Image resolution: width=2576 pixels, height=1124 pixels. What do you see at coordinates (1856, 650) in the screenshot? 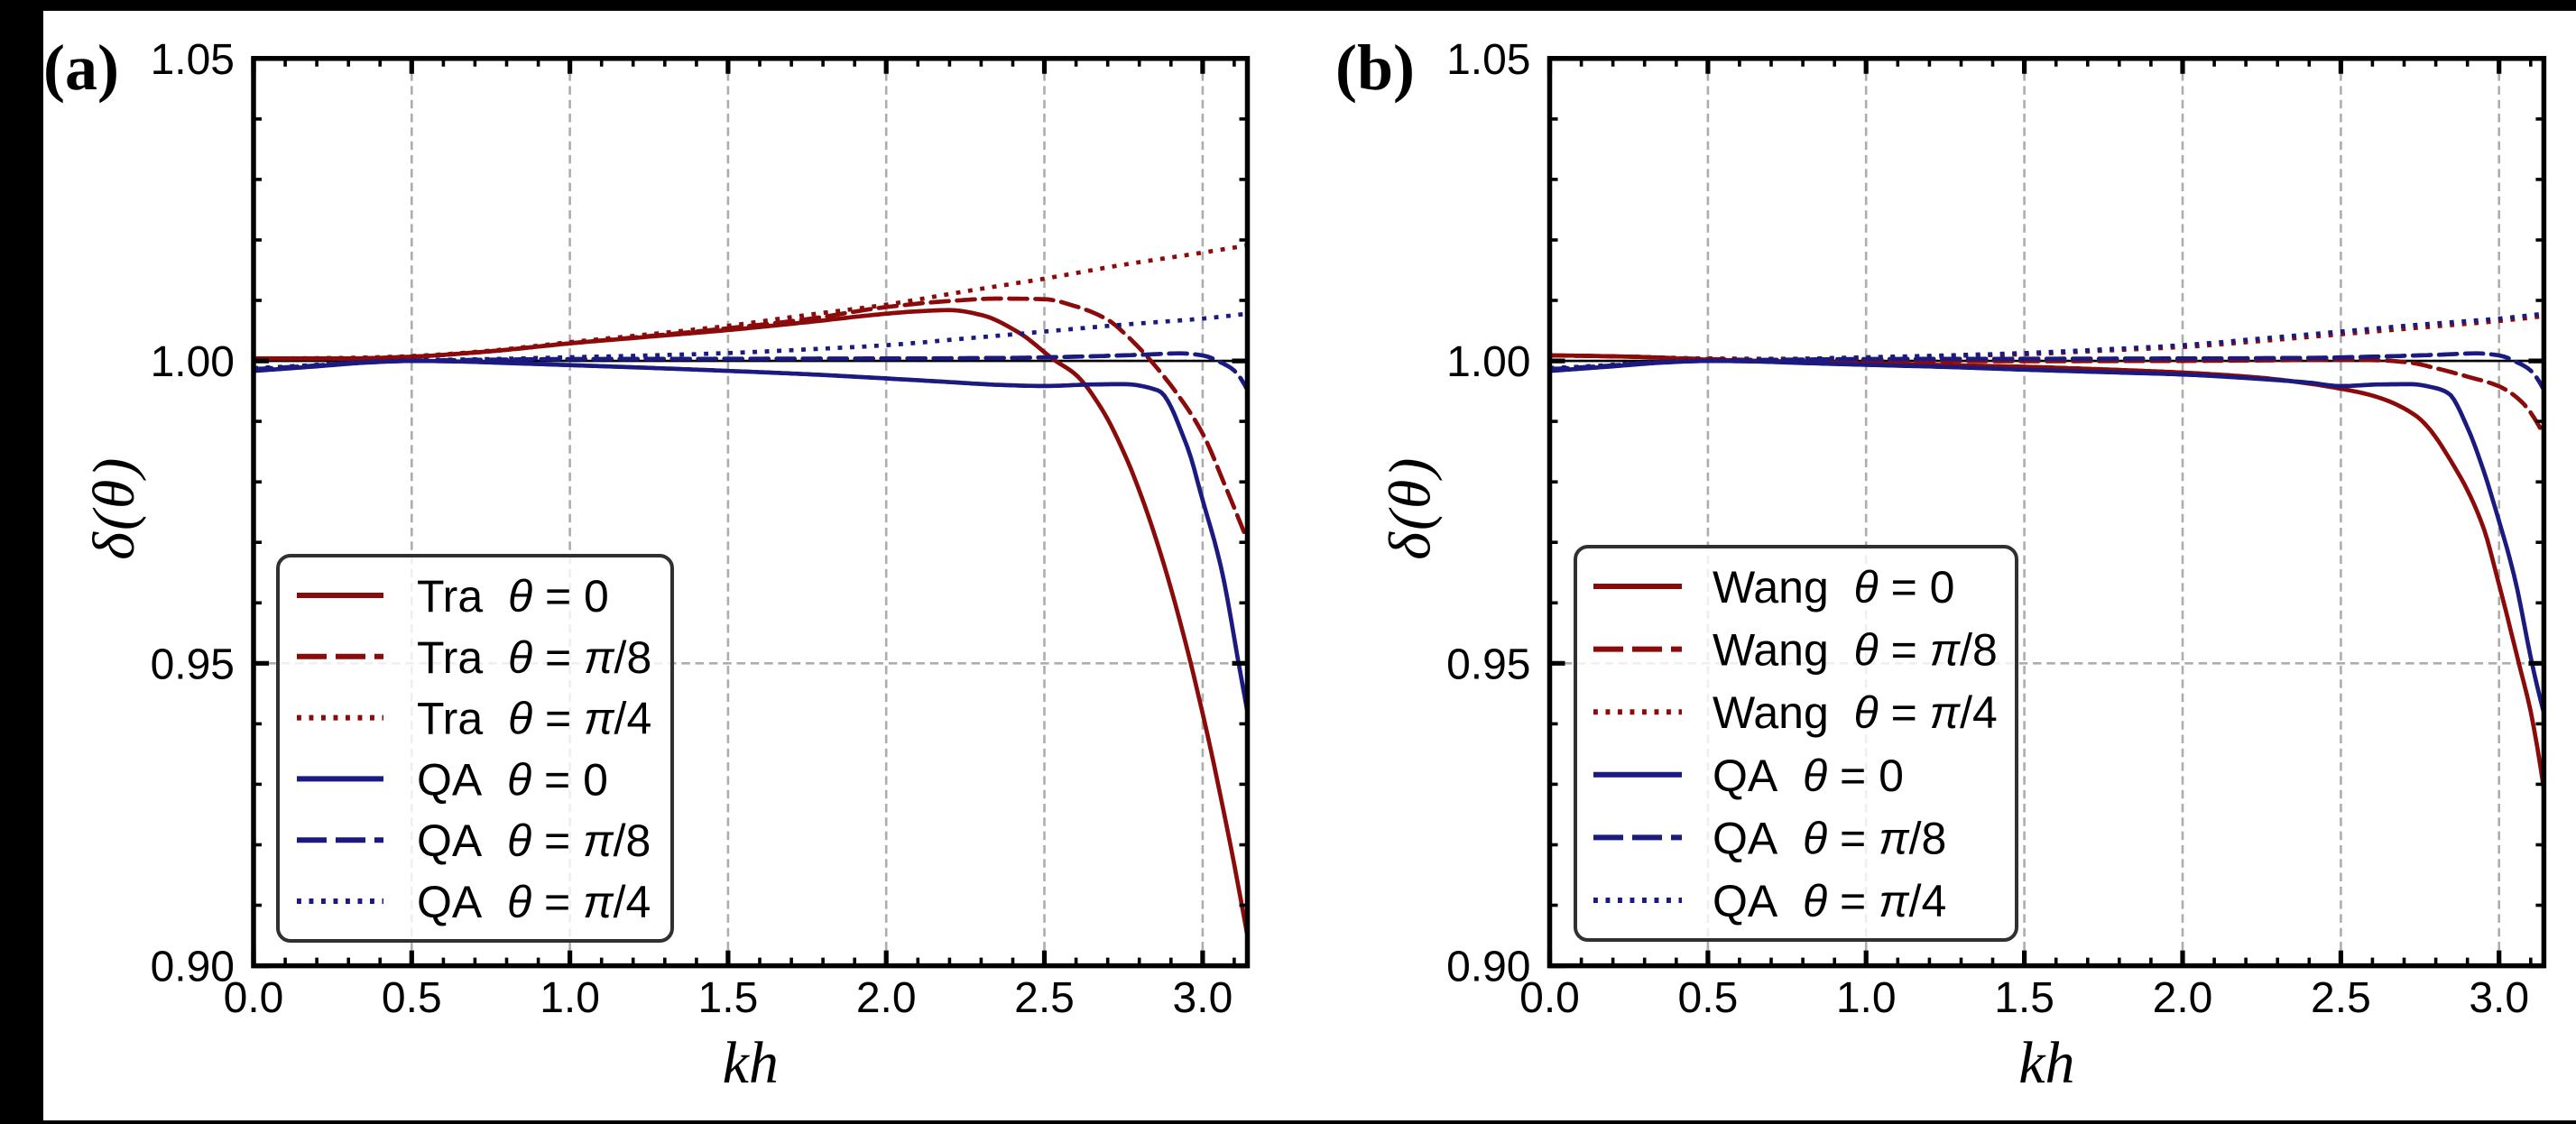
I see `svg-text: Wang θ = π/8` at bounding box center [1856, 650].